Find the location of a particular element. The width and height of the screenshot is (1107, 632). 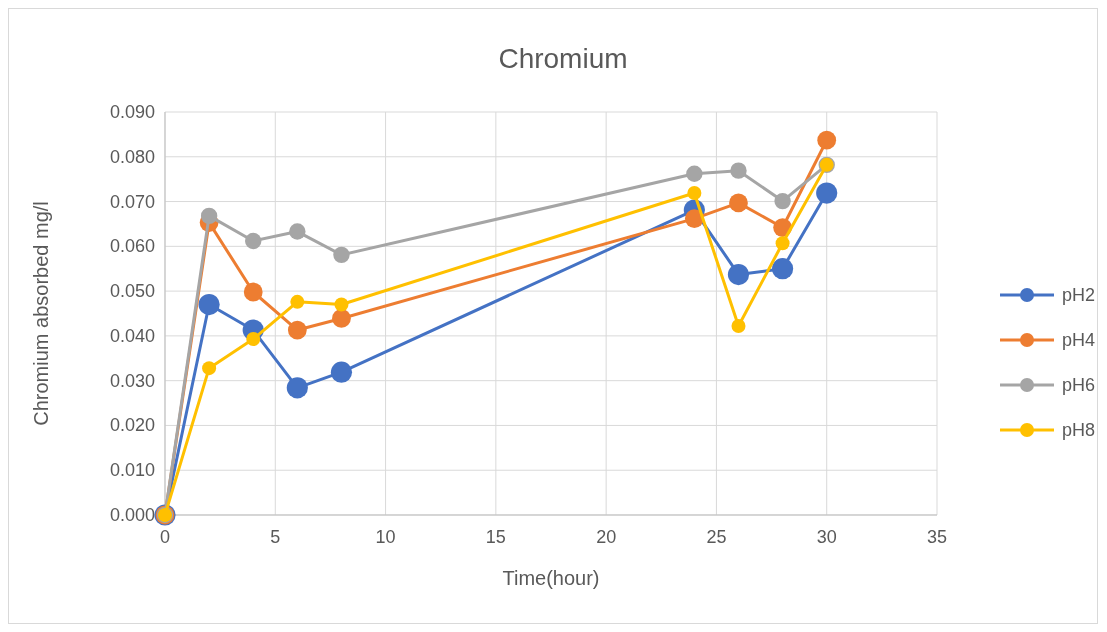

y-tick-label: 0.080 is located at coordinates (132, 156).